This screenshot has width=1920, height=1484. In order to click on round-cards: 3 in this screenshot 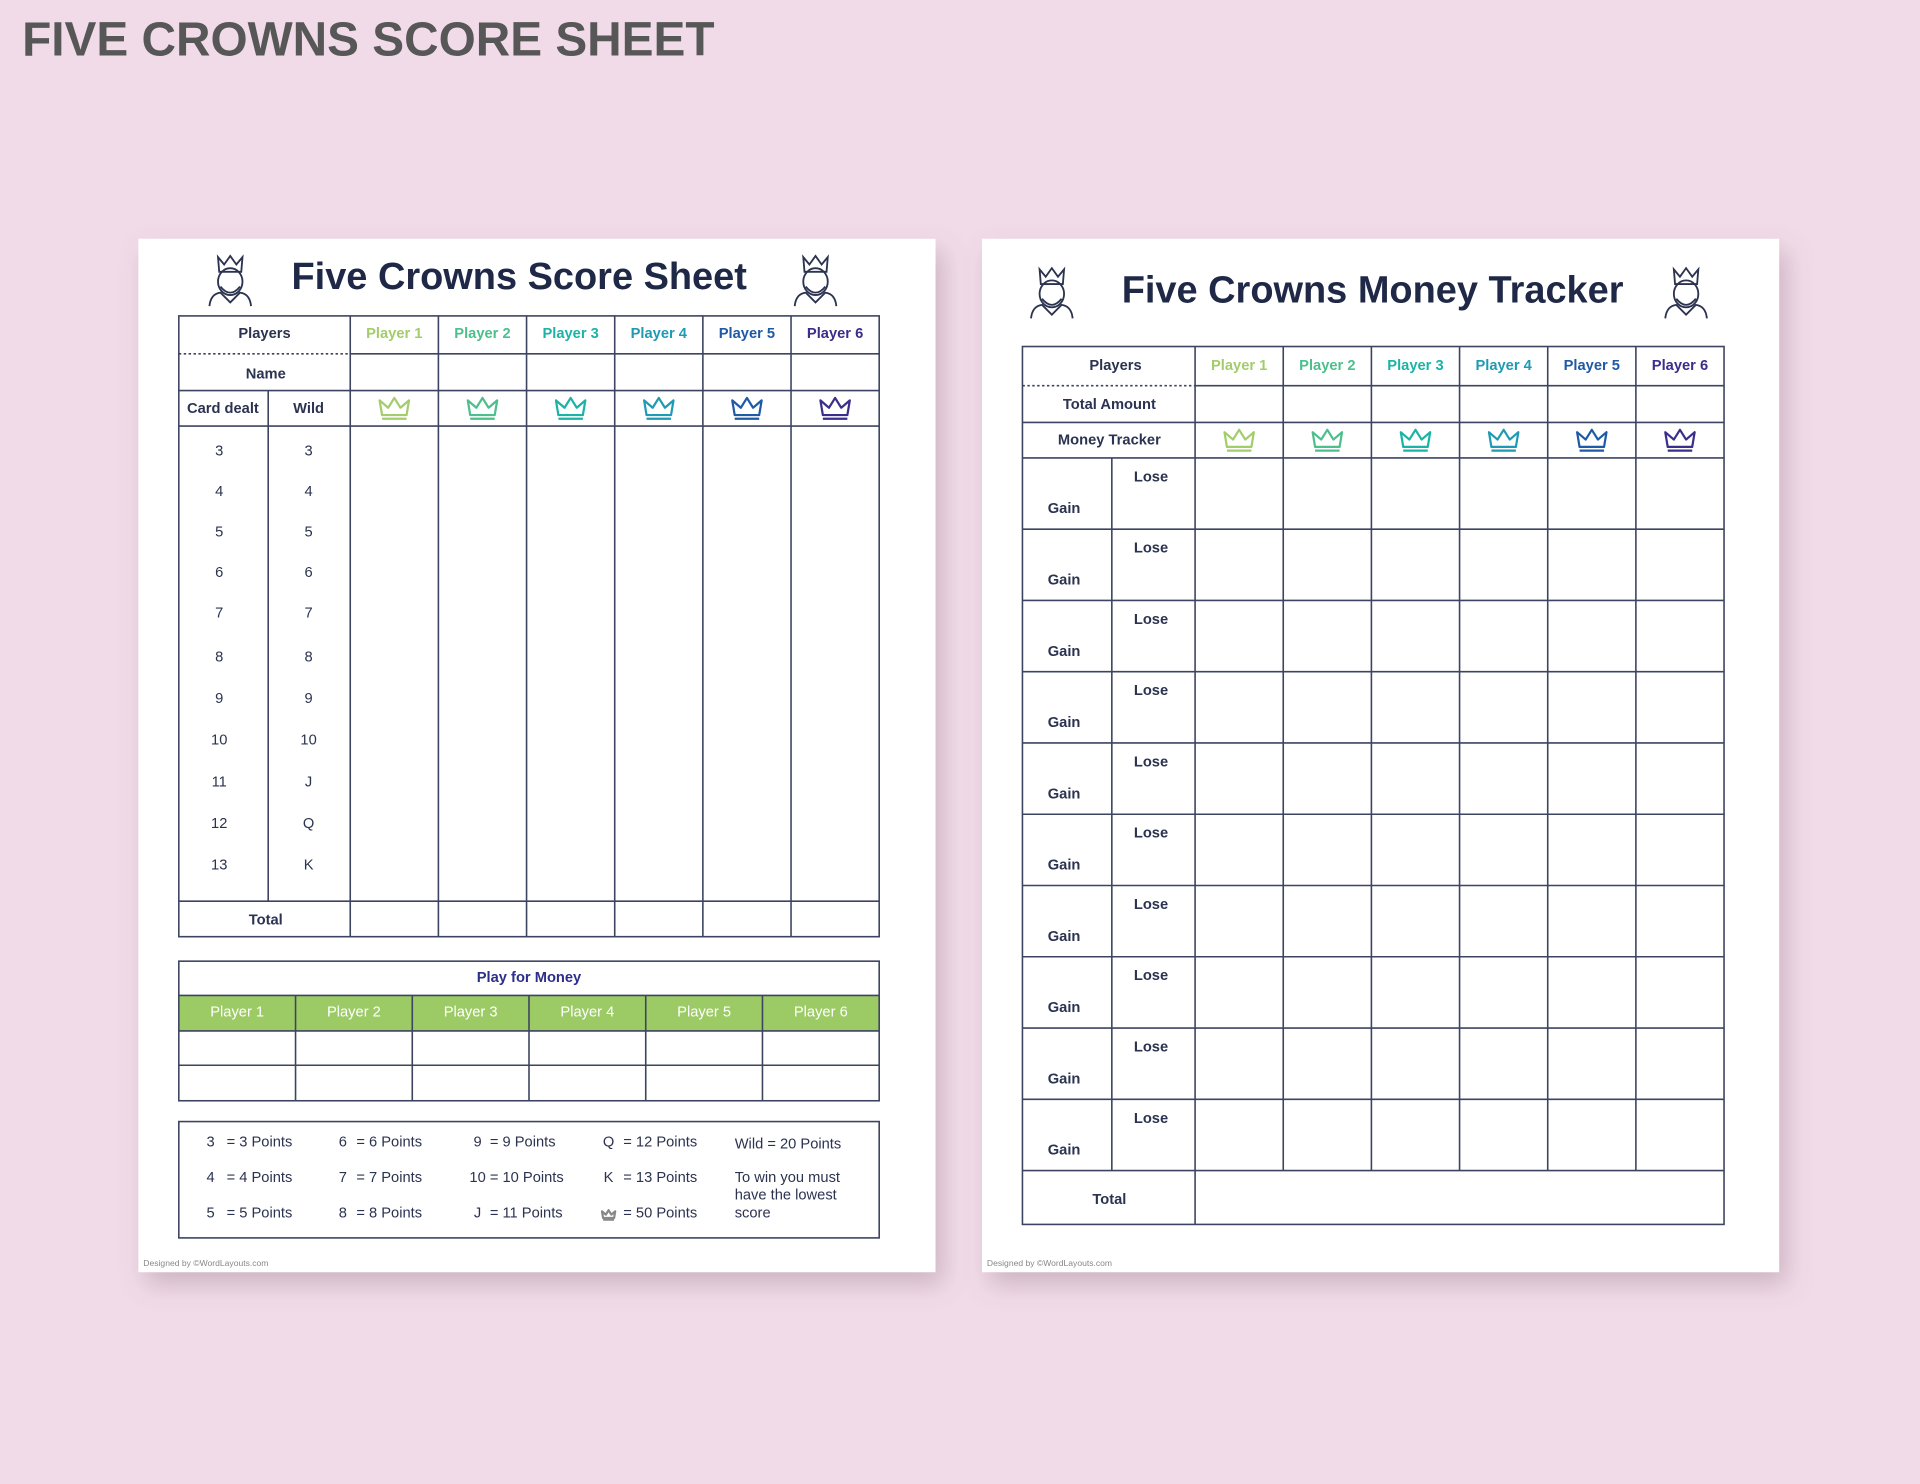, I will do `click(219, 452)`.